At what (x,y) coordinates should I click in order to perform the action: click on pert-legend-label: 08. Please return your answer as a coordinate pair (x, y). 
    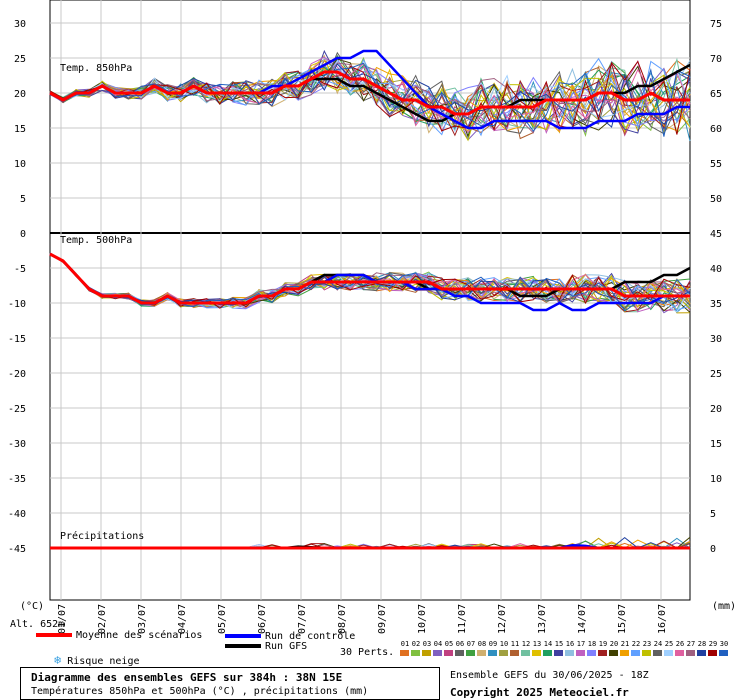
    Looking at the image, I should click on (482, 644).